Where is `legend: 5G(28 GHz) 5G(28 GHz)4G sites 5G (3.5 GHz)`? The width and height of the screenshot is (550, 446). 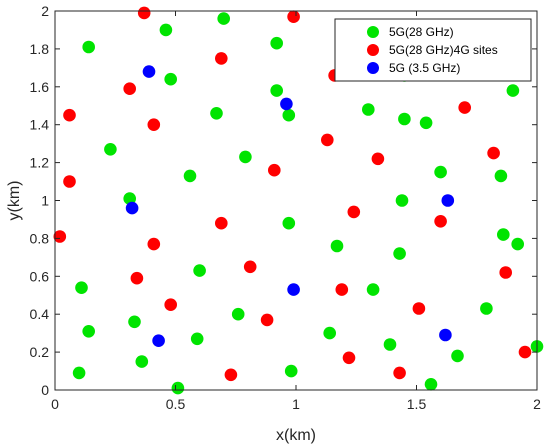 legend: 5G(28 GHz) 5G(28 GHz)4G sites 5G (3.5 GHz) is located at coordinates (433, 50).